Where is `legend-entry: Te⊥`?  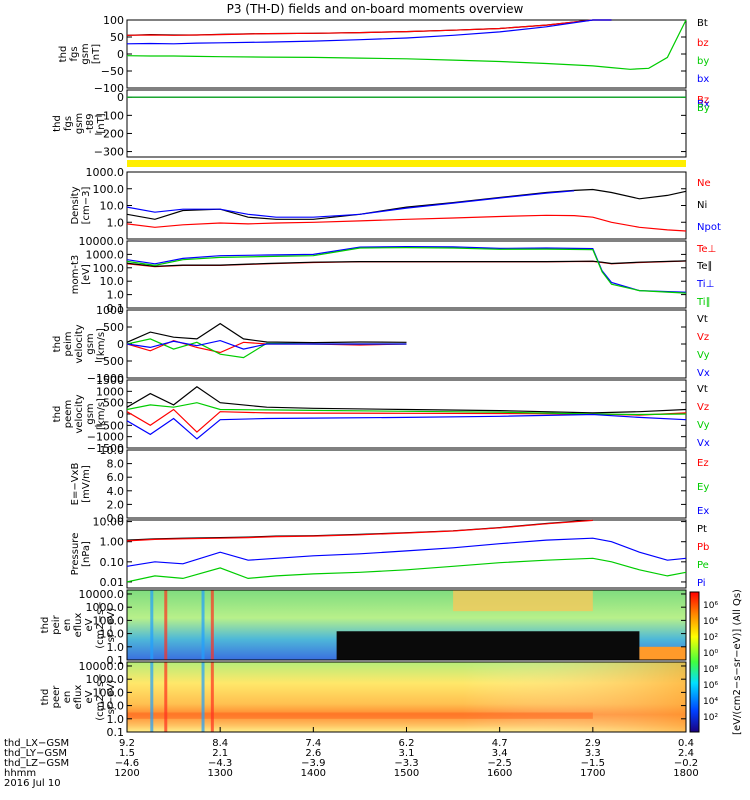 legend-entry: Te⊥ is located at coordinates (706, 249).